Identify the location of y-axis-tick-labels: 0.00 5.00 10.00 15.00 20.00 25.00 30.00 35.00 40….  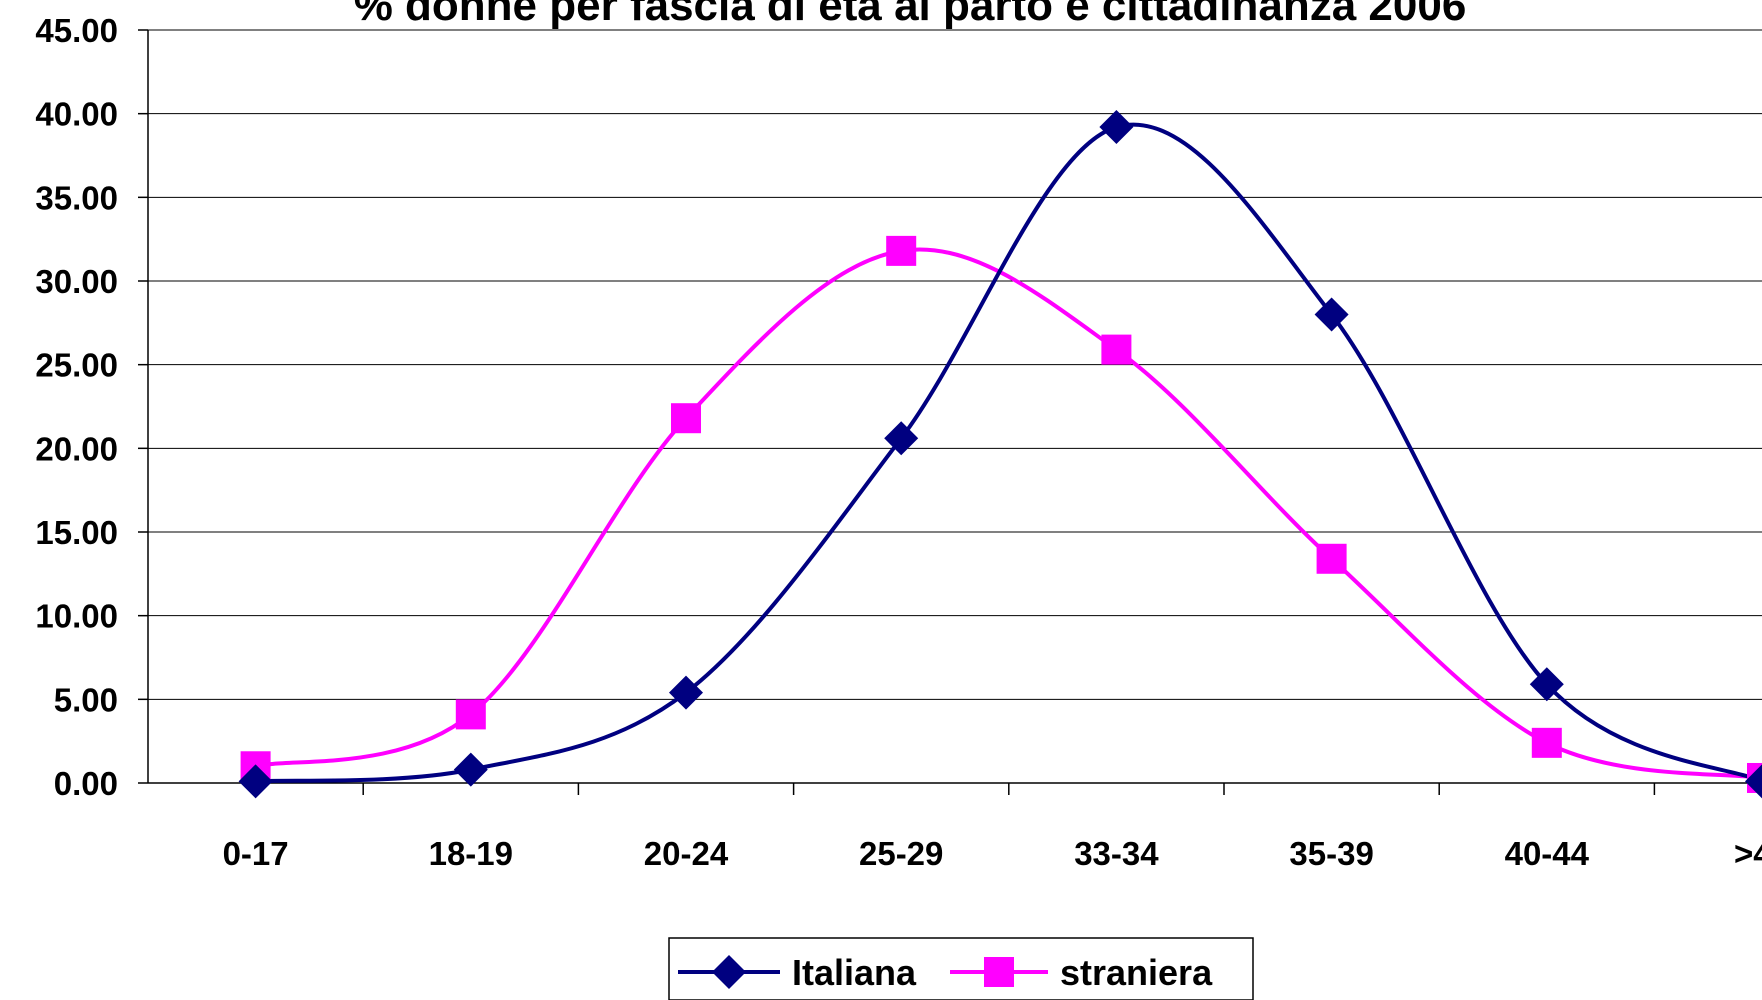
(76, 407).